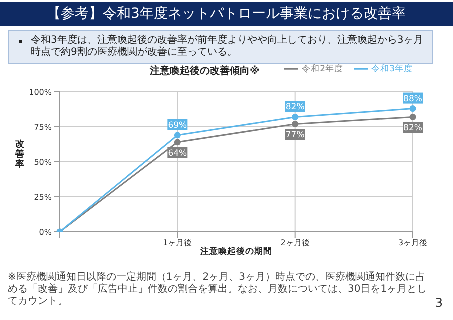 The image size is (453, 320). What do you see at coordinates (226, 14) in the screenshot?
I see `chart-title: 【参考】令和3年度ネットパトロール事業における改善率` at bounding box center [226, 14].